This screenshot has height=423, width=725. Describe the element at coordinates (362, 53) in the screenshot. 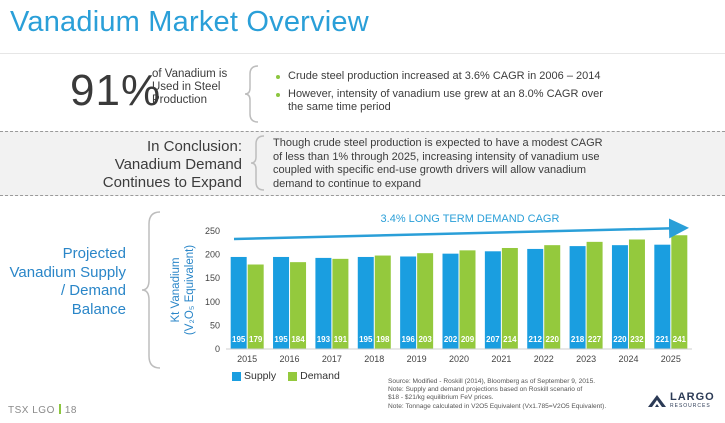

I see `title-divider` at that location.